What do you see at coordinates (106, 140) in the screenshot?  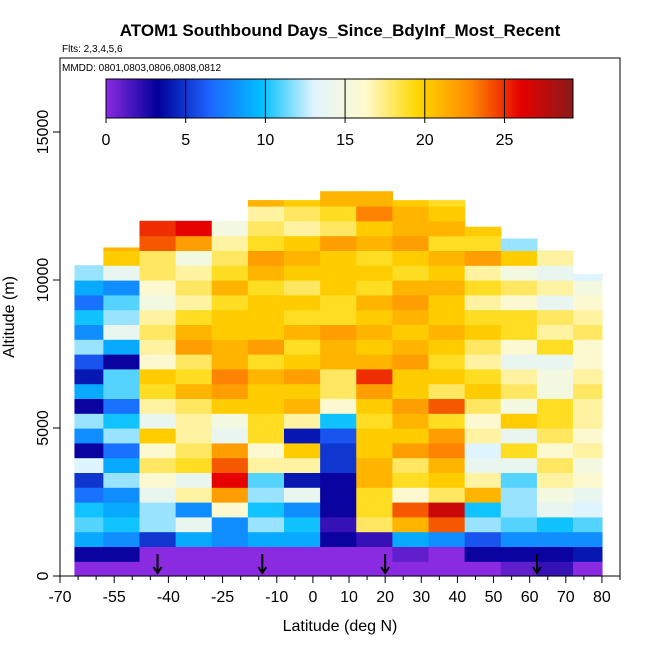 I see `colorbar-tick-label: 0` at bounding box center [106, 140].